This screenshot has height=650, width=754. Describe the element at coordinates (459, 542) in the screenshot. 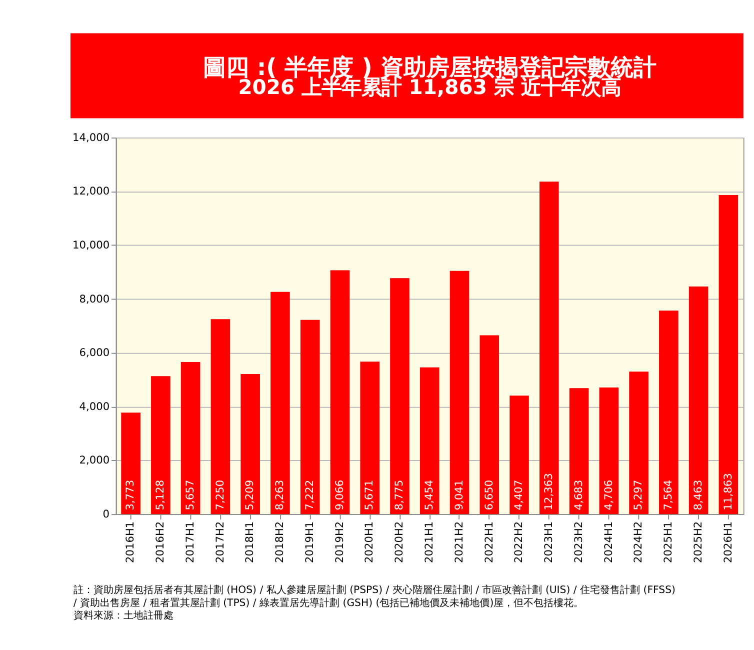

I see `x-tick-label: 2021H2` at that location.